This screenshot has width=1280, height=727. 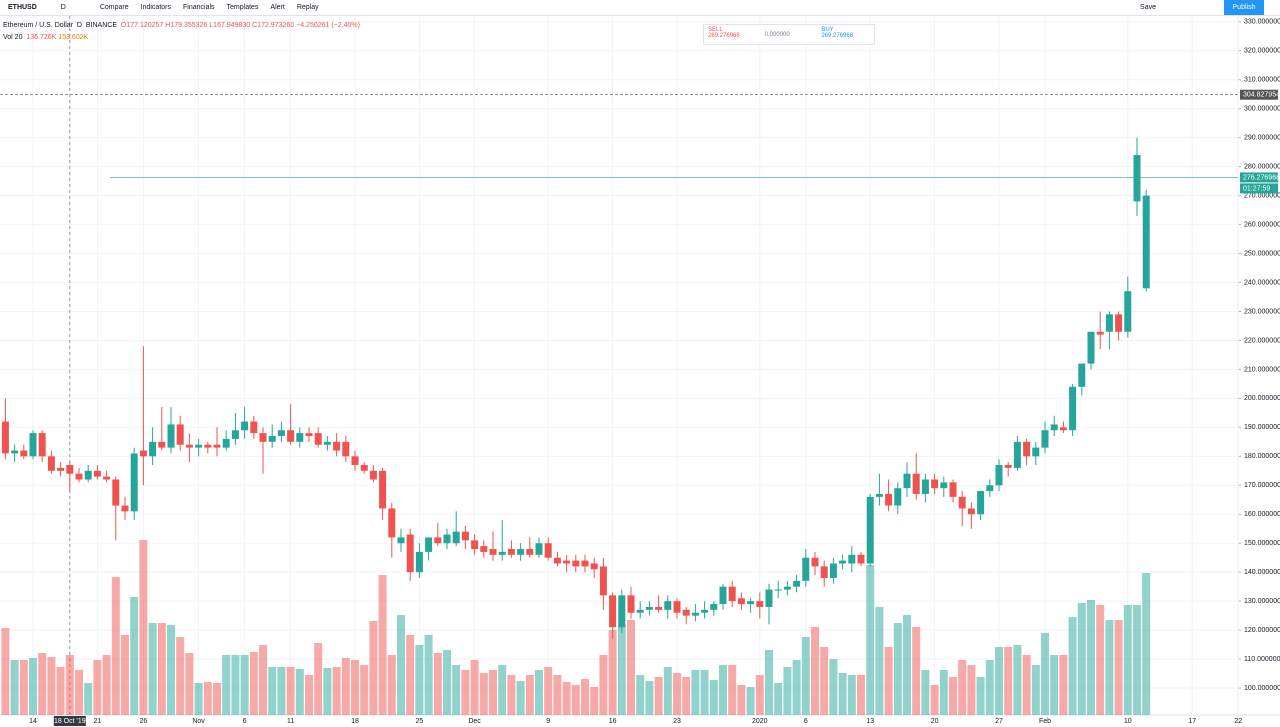 I want to click on y-tick-label: 120.000000, so click(x=1262, y=630).